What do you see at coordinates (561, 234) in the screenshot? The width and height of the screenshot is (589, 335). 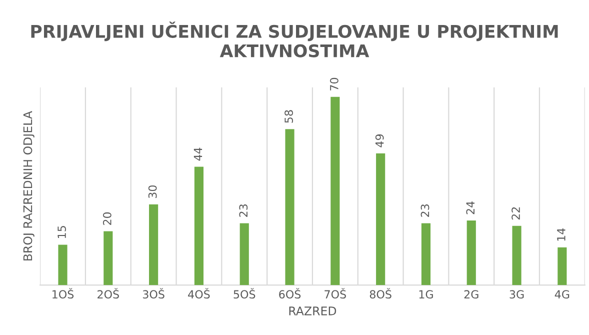 I see `data-label: 14` at bounding box center [561, 234].